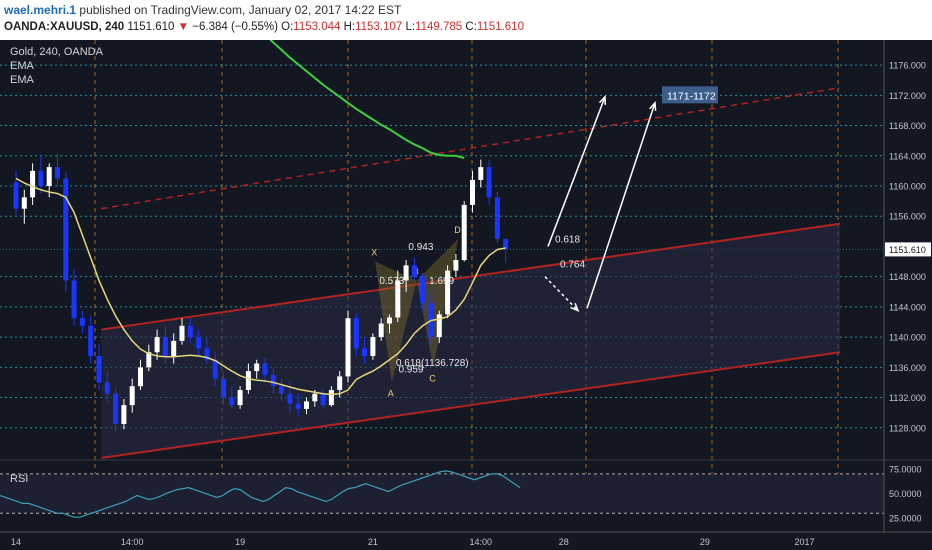 Image resolution: width=932 pixels, height=550 pixels. I want to click on ema-slow-line, so click(367, 100).